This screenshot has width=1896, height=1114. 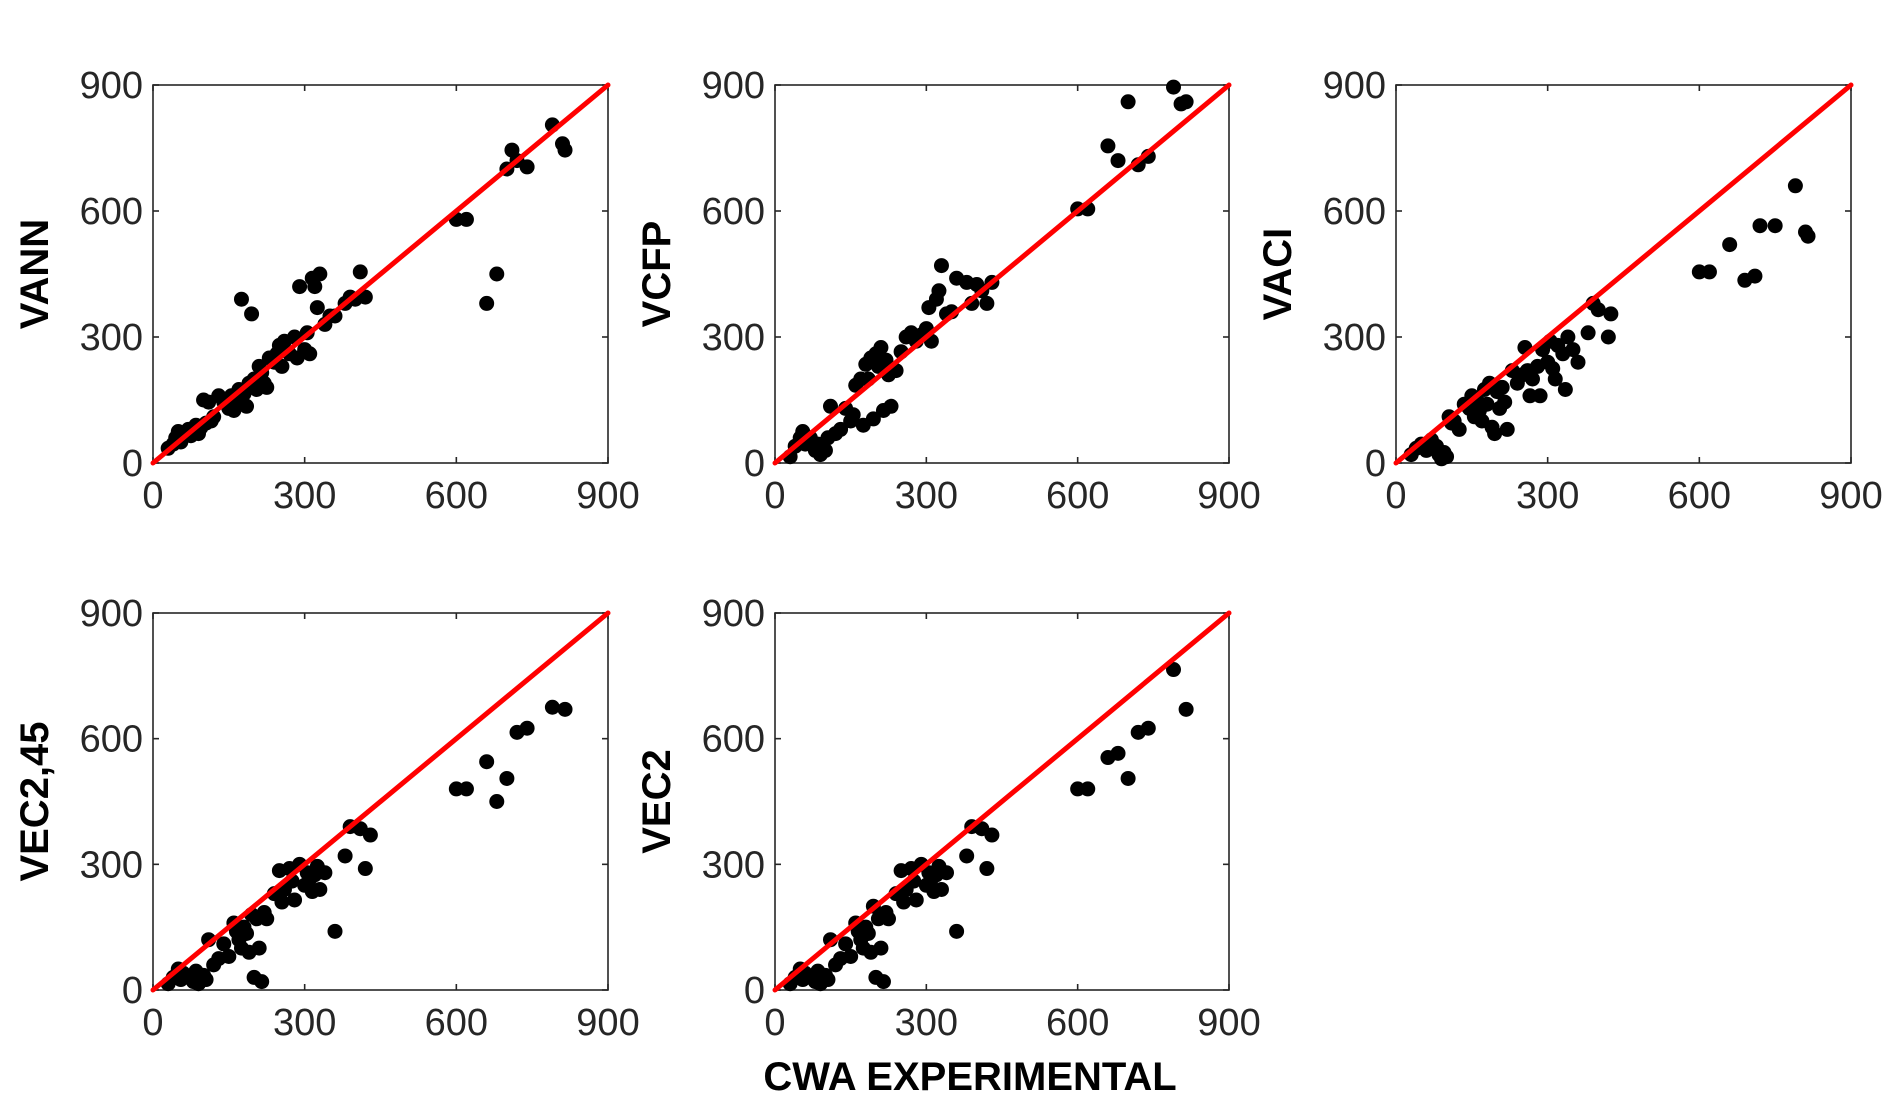 What do you see at coordinates (35, 801) in the screenshot?
I see `y-axis-label: VEC2,45` at bounding box center [35, 801].